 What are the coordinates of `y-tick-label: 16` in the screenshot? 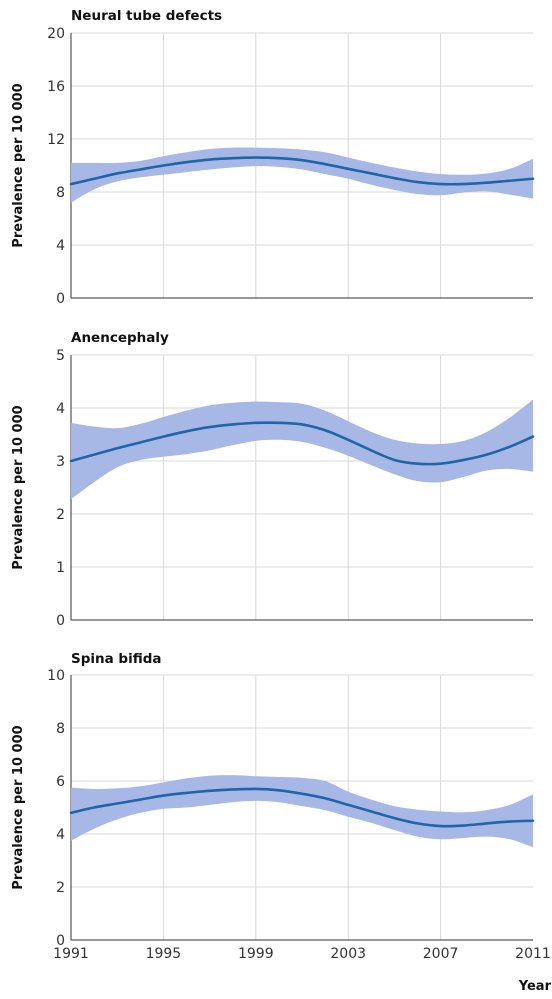 It's located at (56, 87).